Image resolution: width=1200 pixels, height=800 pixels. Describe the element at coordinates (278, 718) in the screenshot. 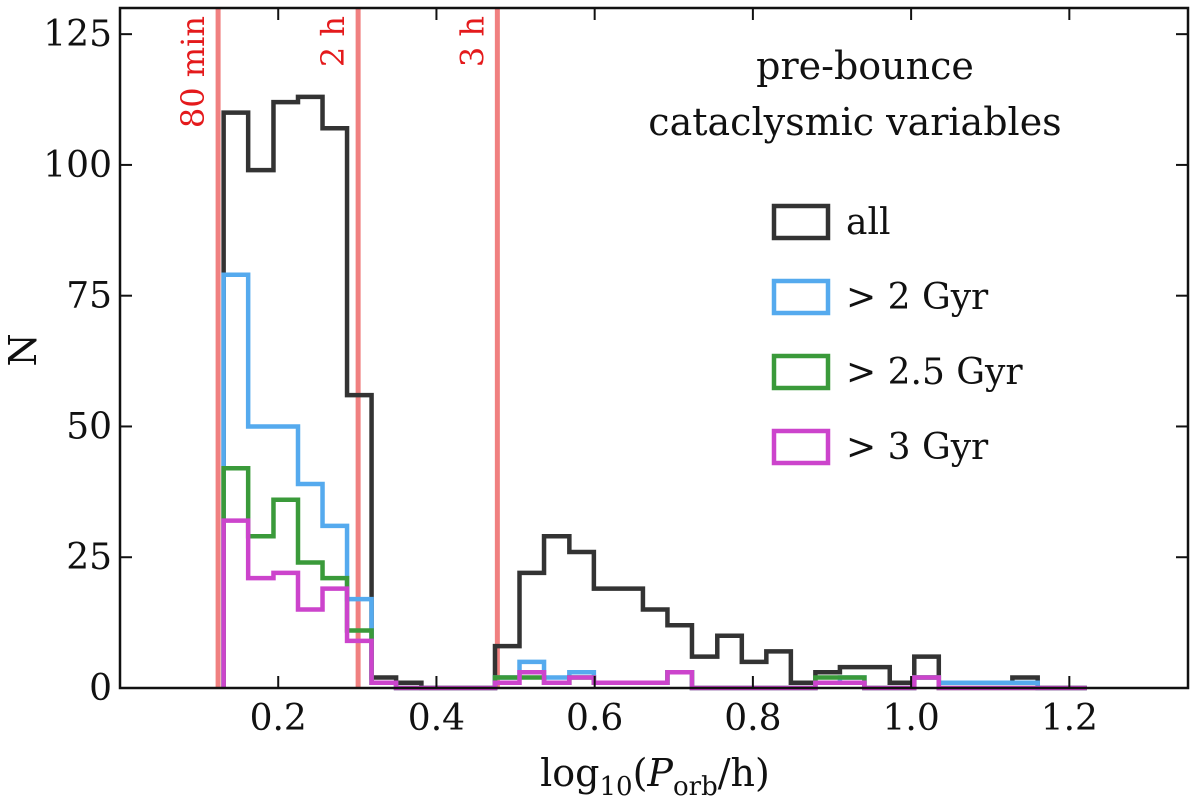

I see `x-tick-label-0: 0.2` at that location.